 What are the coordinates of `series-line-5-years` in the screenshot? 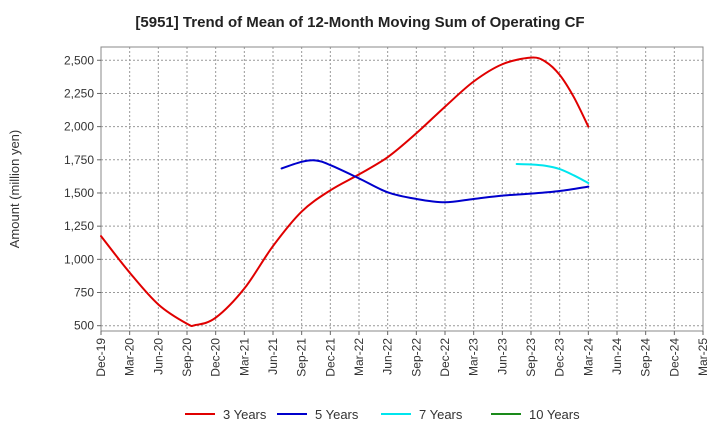 It's located at (435, 181).